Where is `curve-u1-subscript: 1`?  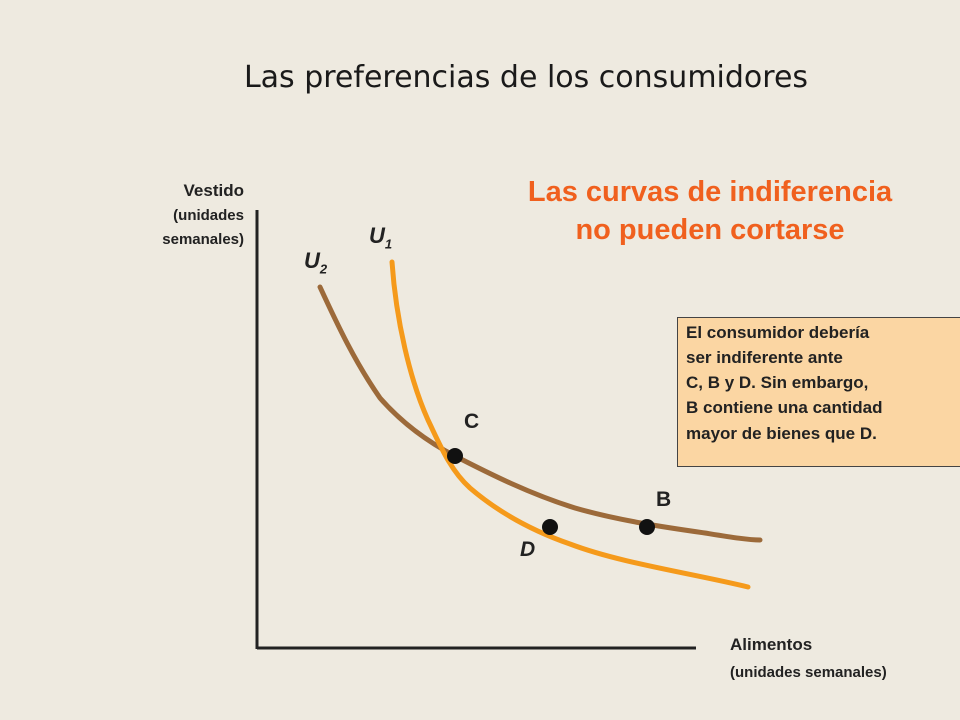 curve-u1-subscript: 1 is located at coordinates (388, 244).